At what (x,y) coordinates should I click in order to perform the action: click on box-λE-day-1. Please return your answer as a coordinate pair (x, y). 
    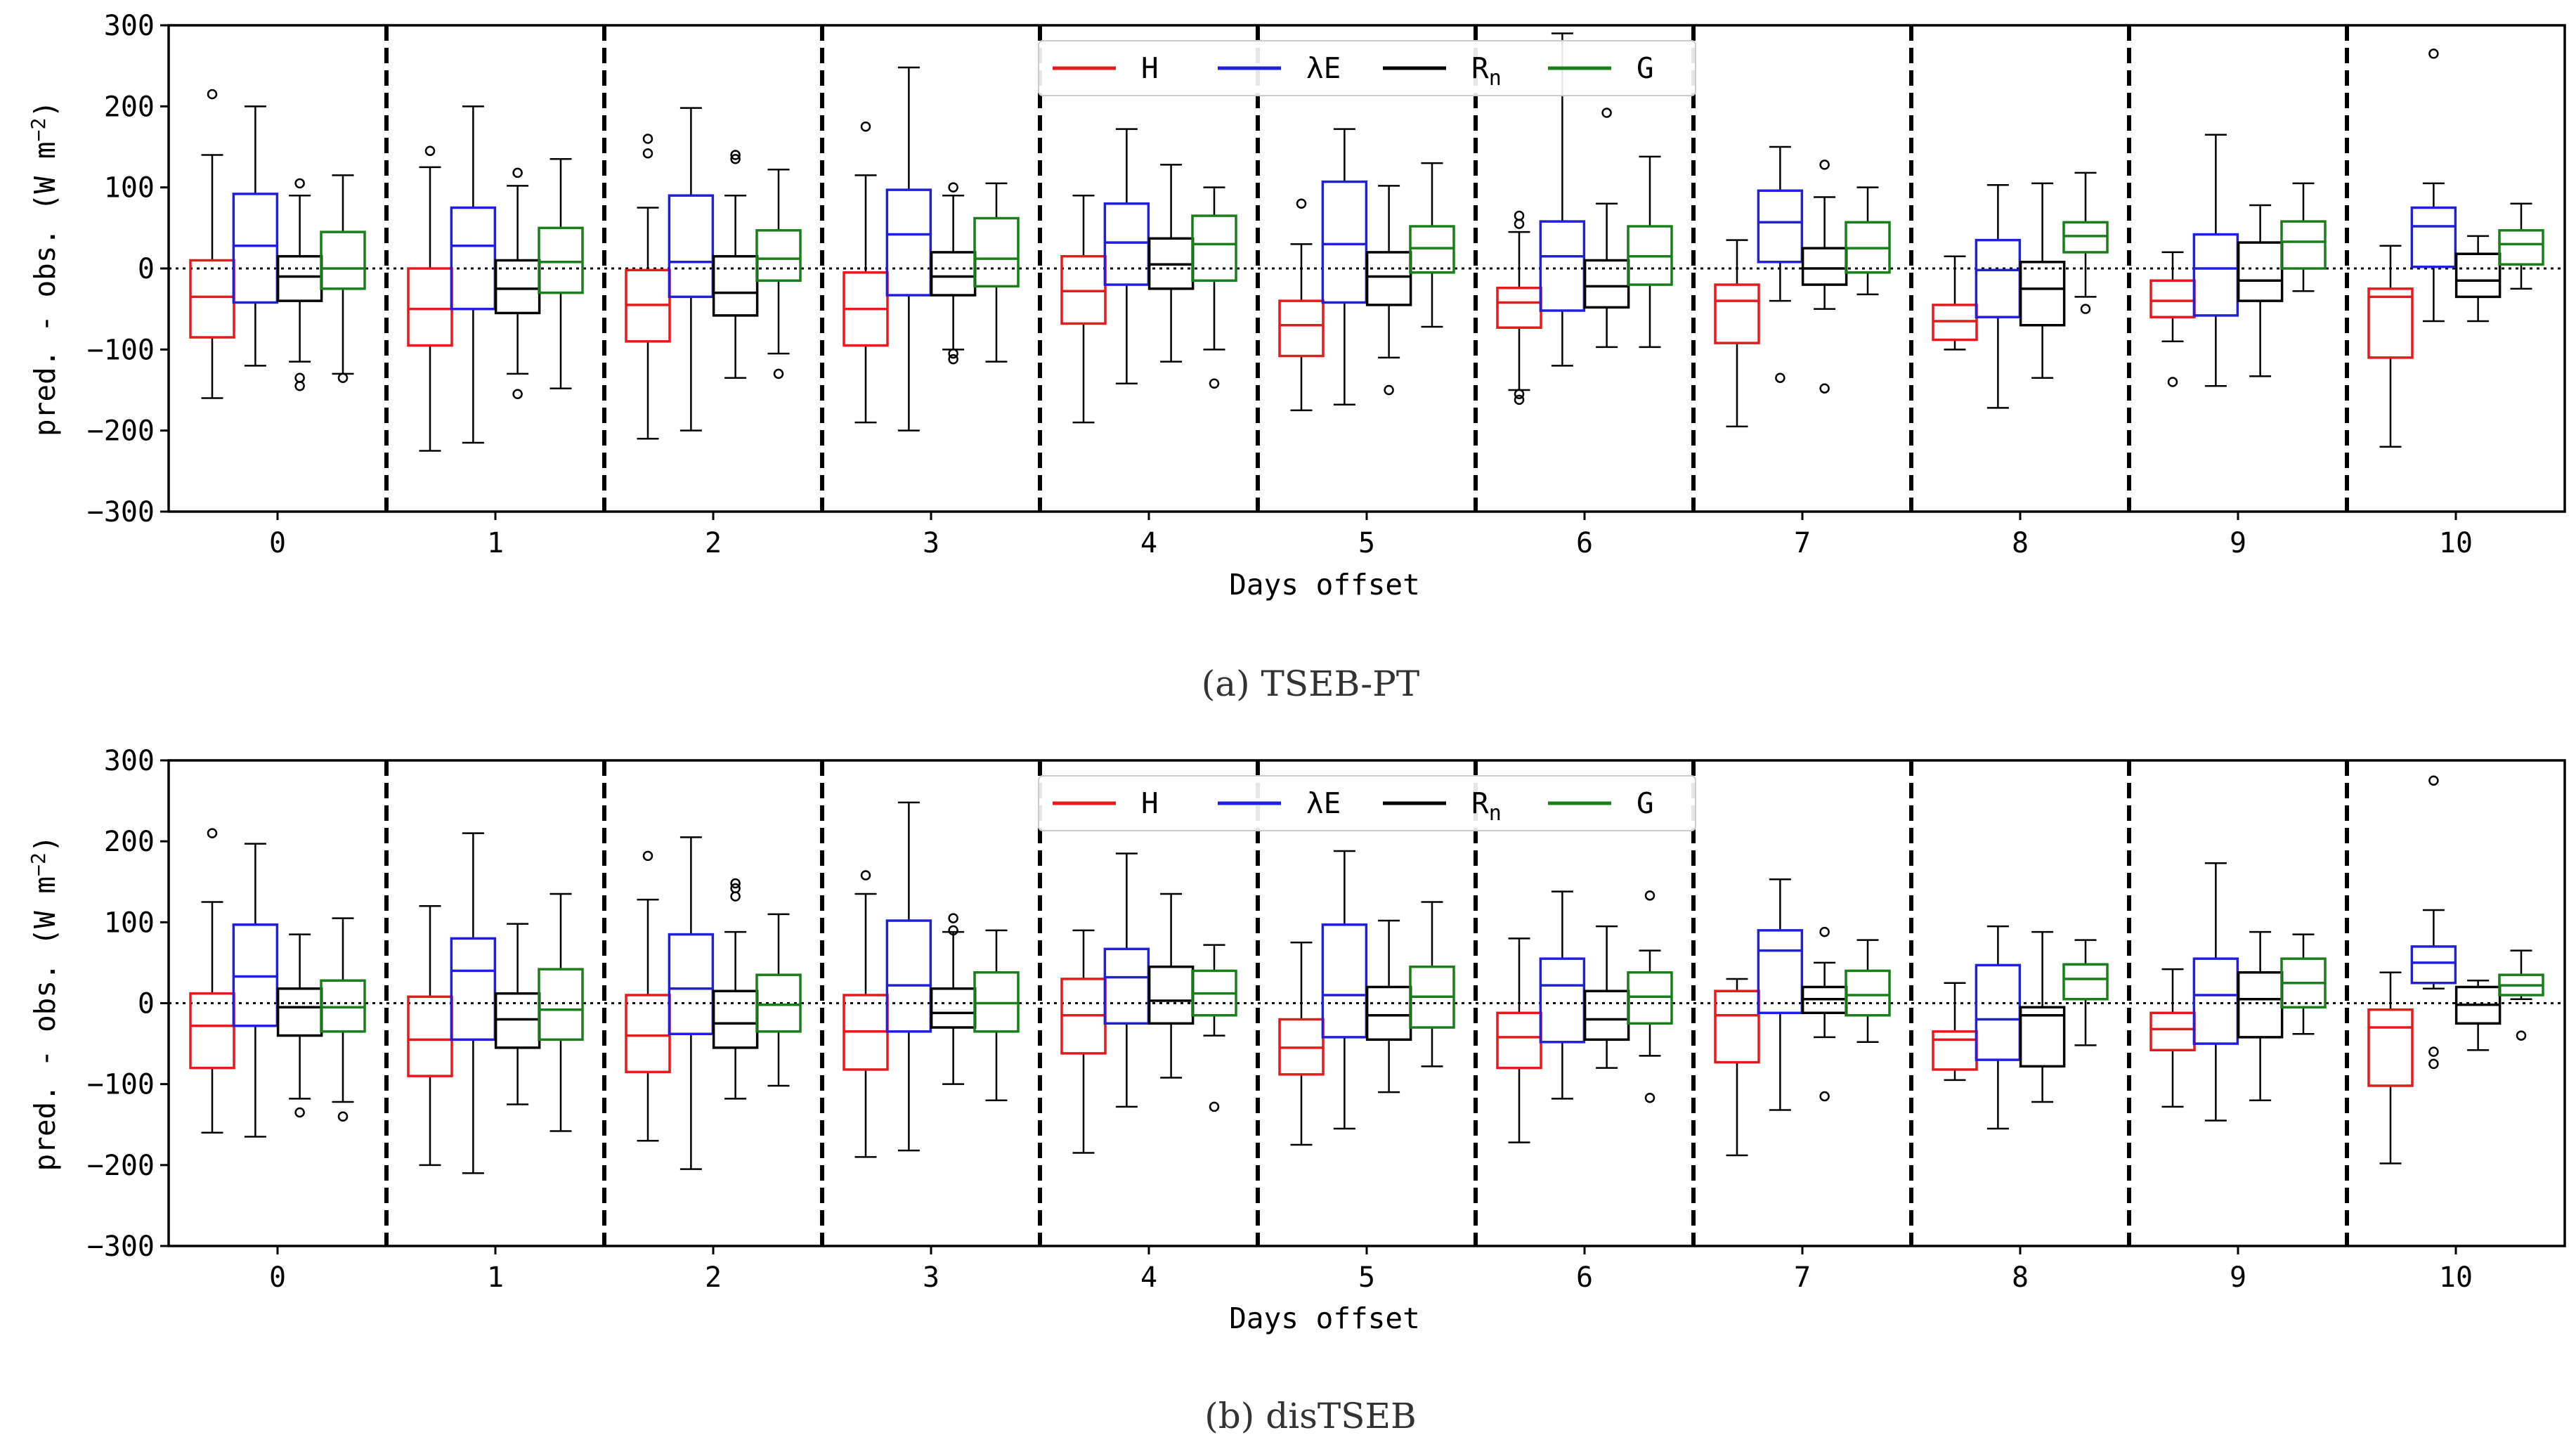
    Looking at the image, I should click on (473, 274).